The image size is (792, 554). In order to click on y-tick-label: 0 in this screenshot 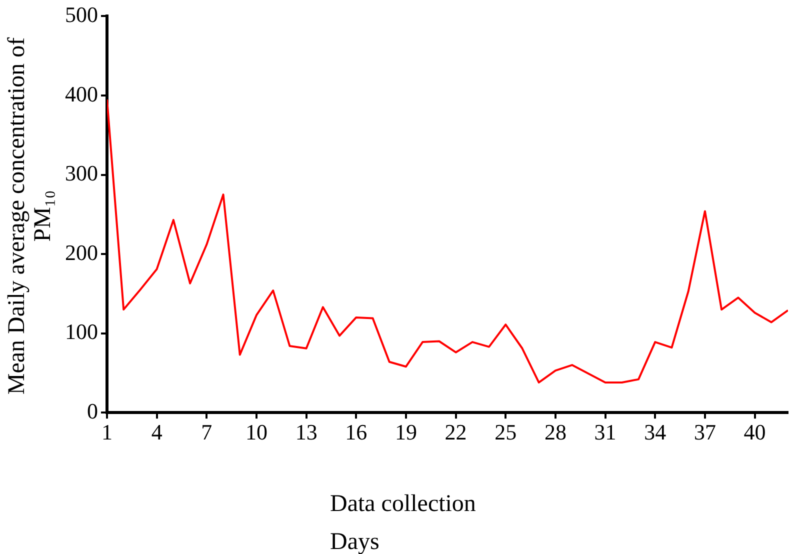, I will do `click(92, 411)`.